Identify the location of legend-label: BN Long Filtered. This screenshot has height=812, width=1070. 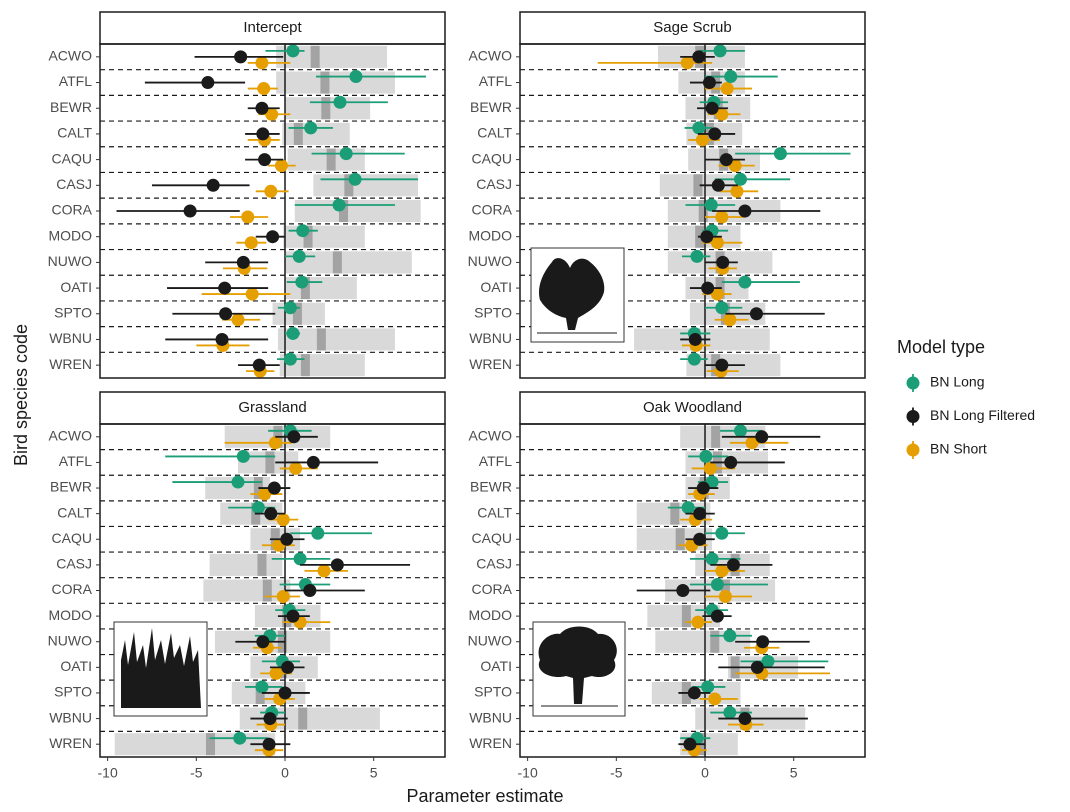
(982, 415).